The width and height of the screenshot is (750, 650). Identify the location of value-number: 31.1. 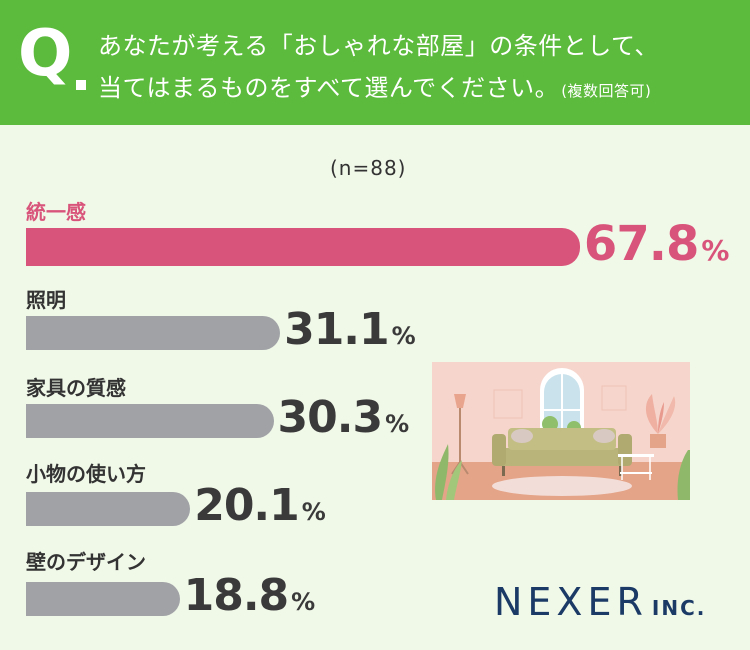
(337, 329).